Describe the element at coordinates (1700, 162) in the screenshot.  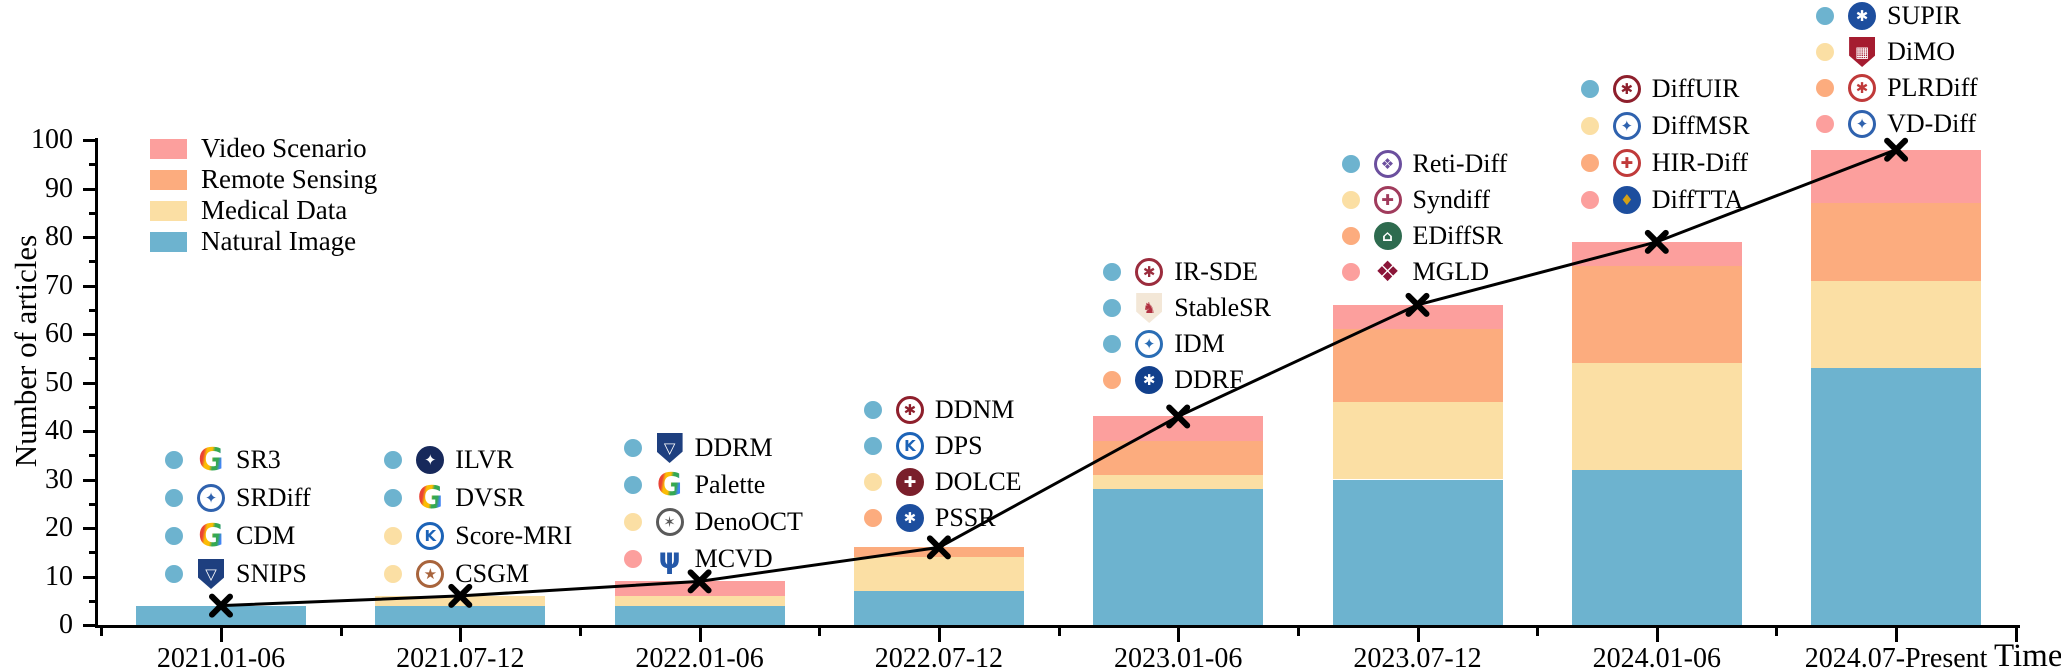
I see `annotation-label: HIR-Diff` at that location.